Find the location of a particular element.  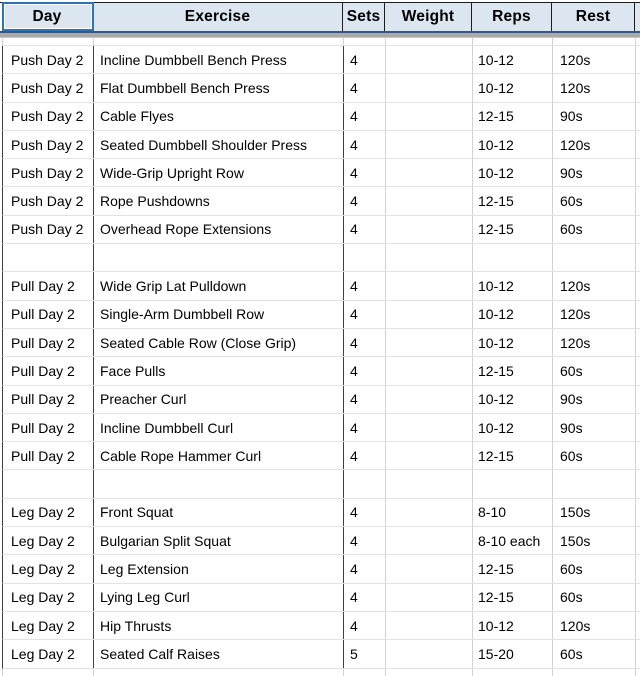

header-cell-reps: Reps is located at coordinates (512, 17).